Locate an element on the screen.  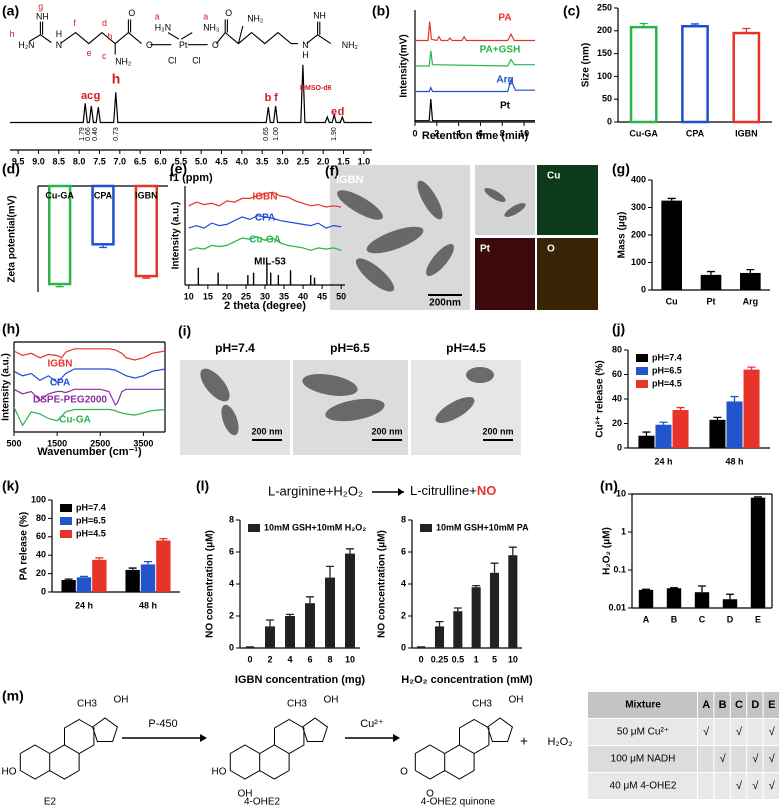
x-tick-label: Cu is located at coordinates (672, 301).